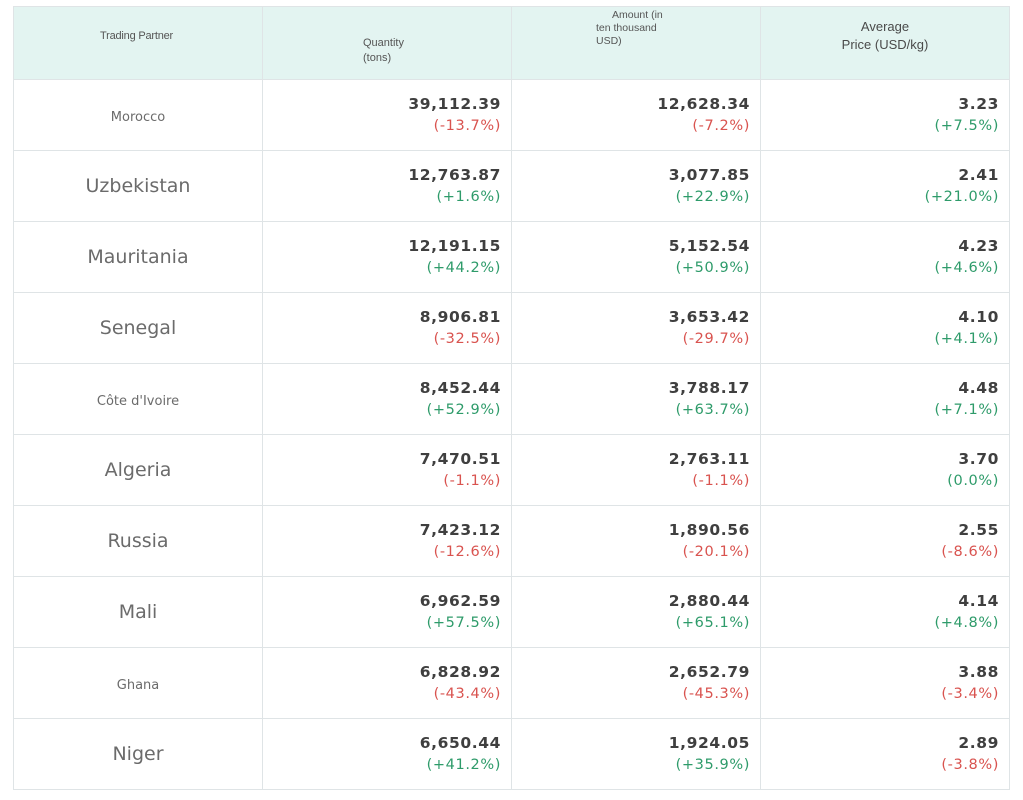 This screenshot has width=1023, height=800. What do you see at coordinates (637, 15) in the screenshot?
I see `header-amount-line1: Amount (in` at bounding box center [637, 15].